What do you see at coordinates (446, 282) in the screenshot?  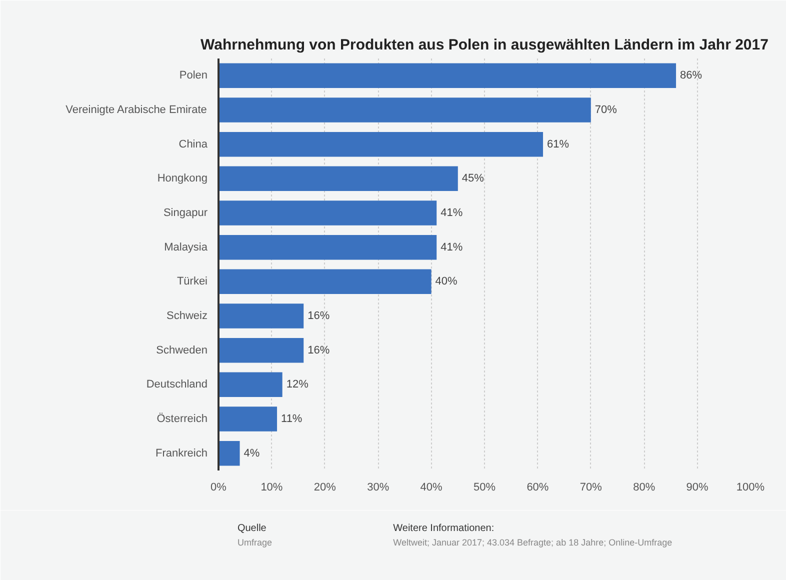 I see `data-label: 40%` at bounding box center [446, 282].